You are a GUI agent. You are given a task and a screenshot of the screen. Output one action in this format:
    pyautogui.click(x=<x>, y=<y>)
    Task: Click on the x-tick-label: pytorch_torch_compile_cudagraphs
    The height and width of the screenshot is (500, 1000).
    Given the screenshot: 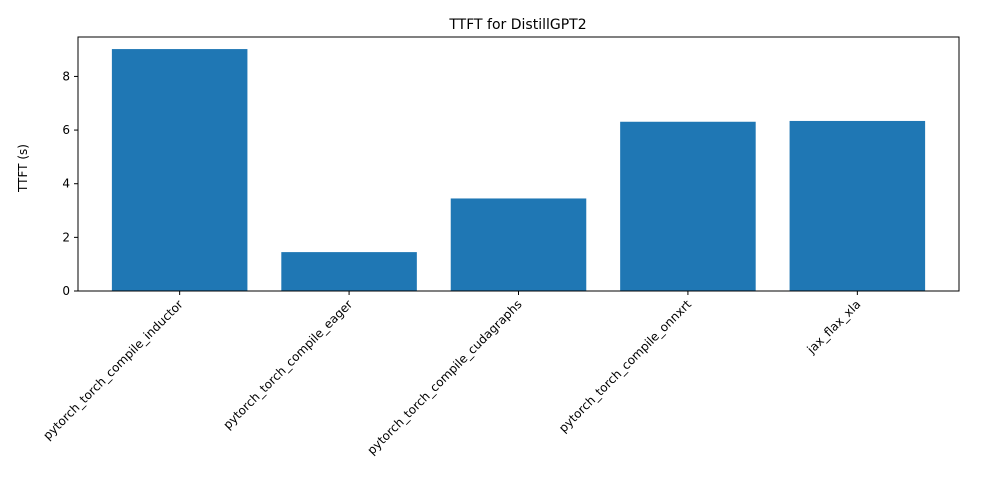 What is the action you would take?
    pyautogui.click(x=445, y=377)
    